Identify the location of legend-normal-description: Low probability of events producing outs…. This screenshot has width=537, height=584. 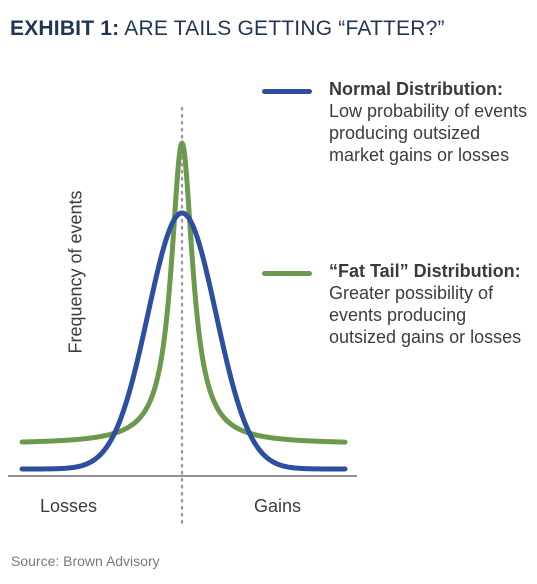
(428, 133).